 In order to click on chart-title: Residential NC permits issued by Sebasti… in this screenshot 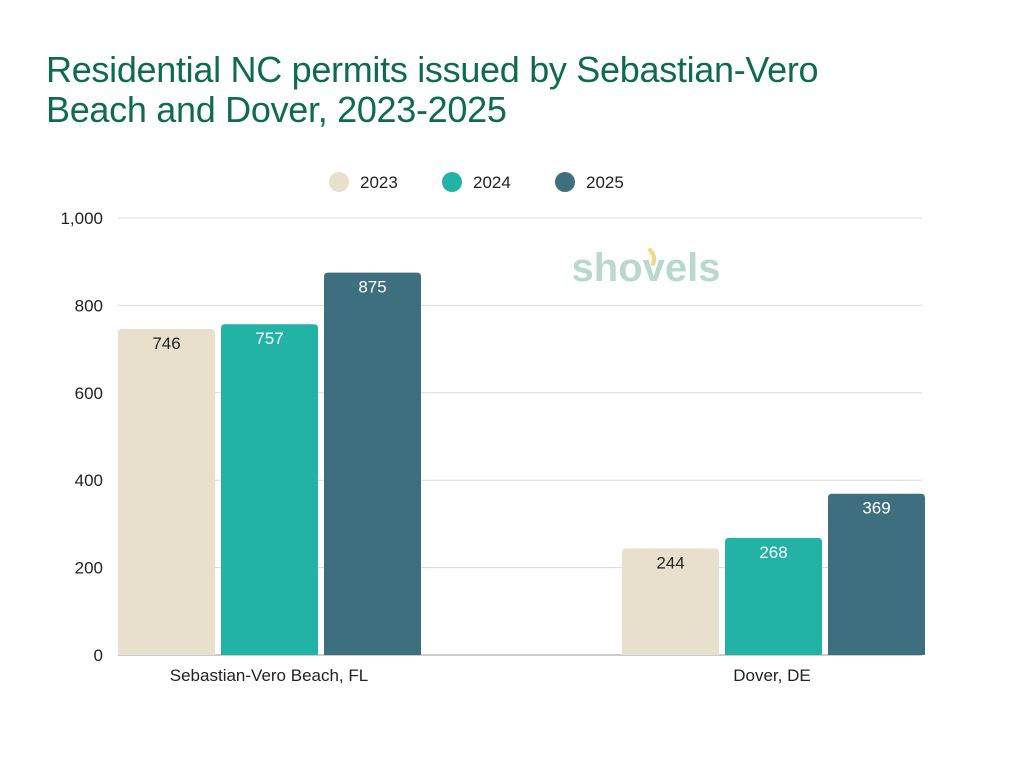, I will do `click(496, 90)`.